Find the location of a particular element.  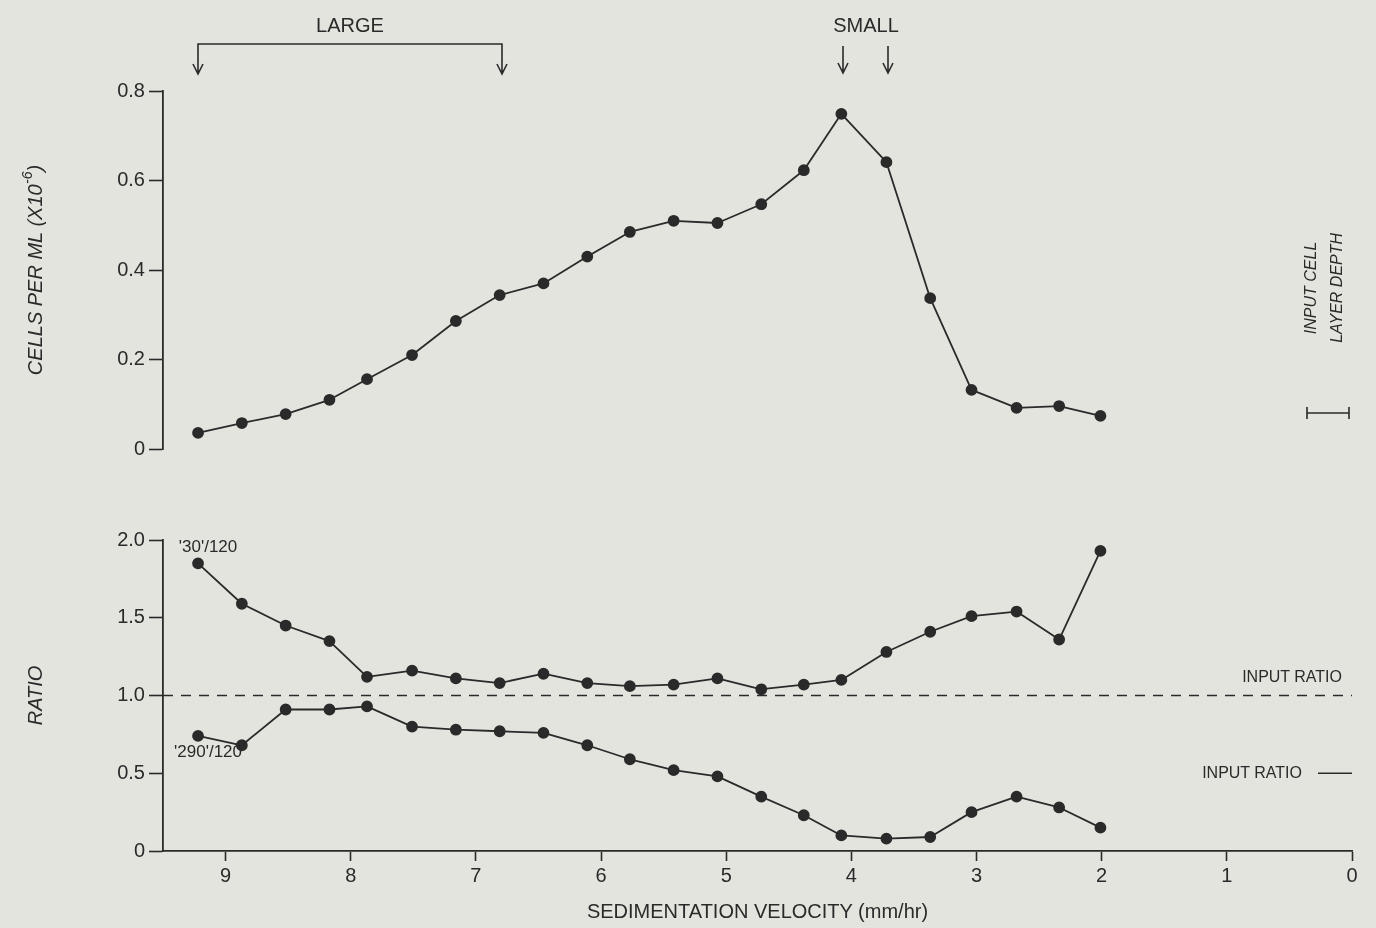

y-tick-label: 0.4 is located at coordinates (131, 268).